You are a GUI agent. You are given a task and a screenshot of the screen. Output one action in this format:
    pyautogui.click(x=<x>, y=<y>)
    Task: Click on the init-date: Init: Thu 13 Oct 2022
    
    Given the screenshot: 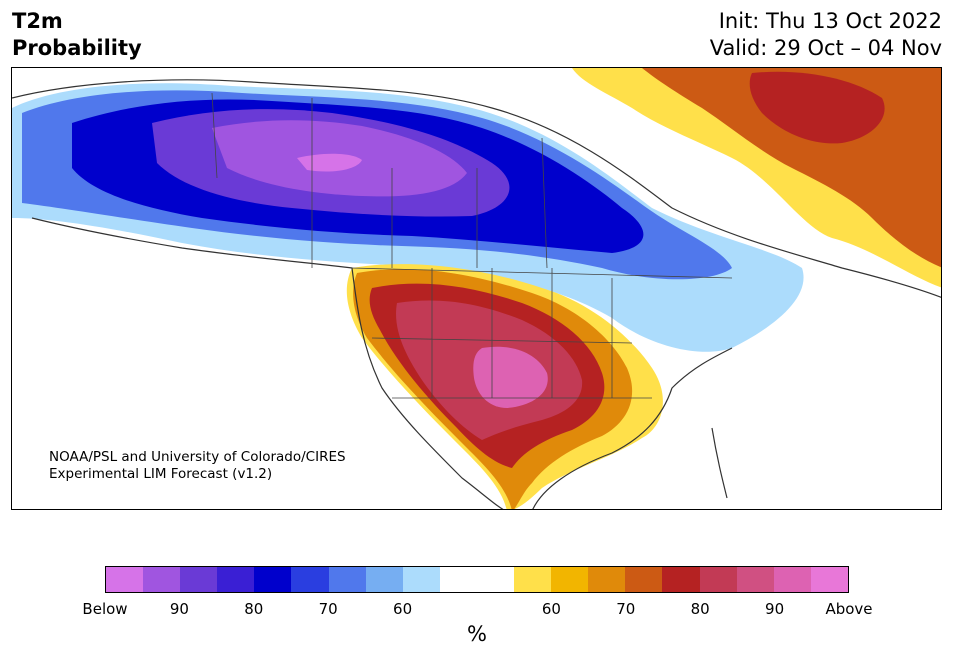 What is the action you would take?
    pyautogui.click(x=830, y=21)
    